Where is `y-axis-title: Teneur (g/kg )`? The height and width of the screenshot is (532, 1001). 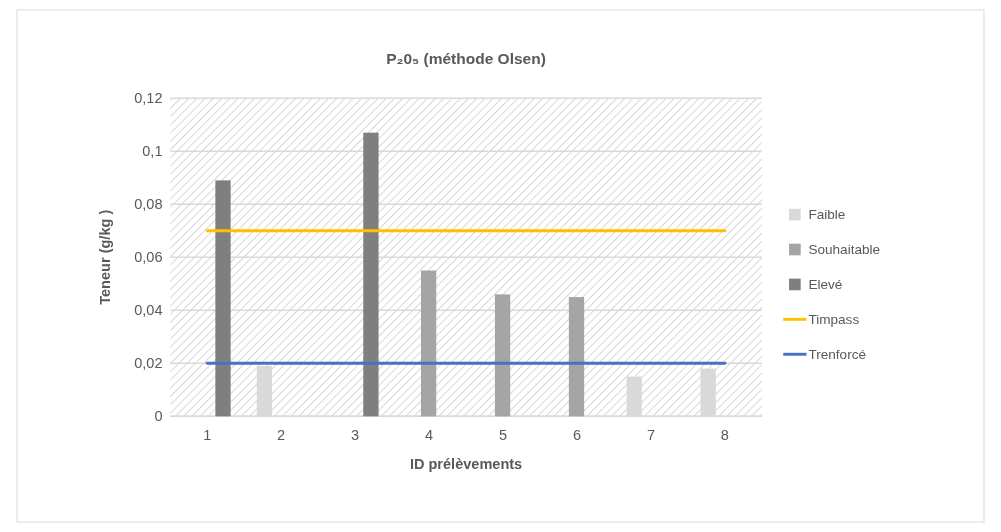 y-axis-title: Teneur (g/kg ) is located at coordinates (105, 257).